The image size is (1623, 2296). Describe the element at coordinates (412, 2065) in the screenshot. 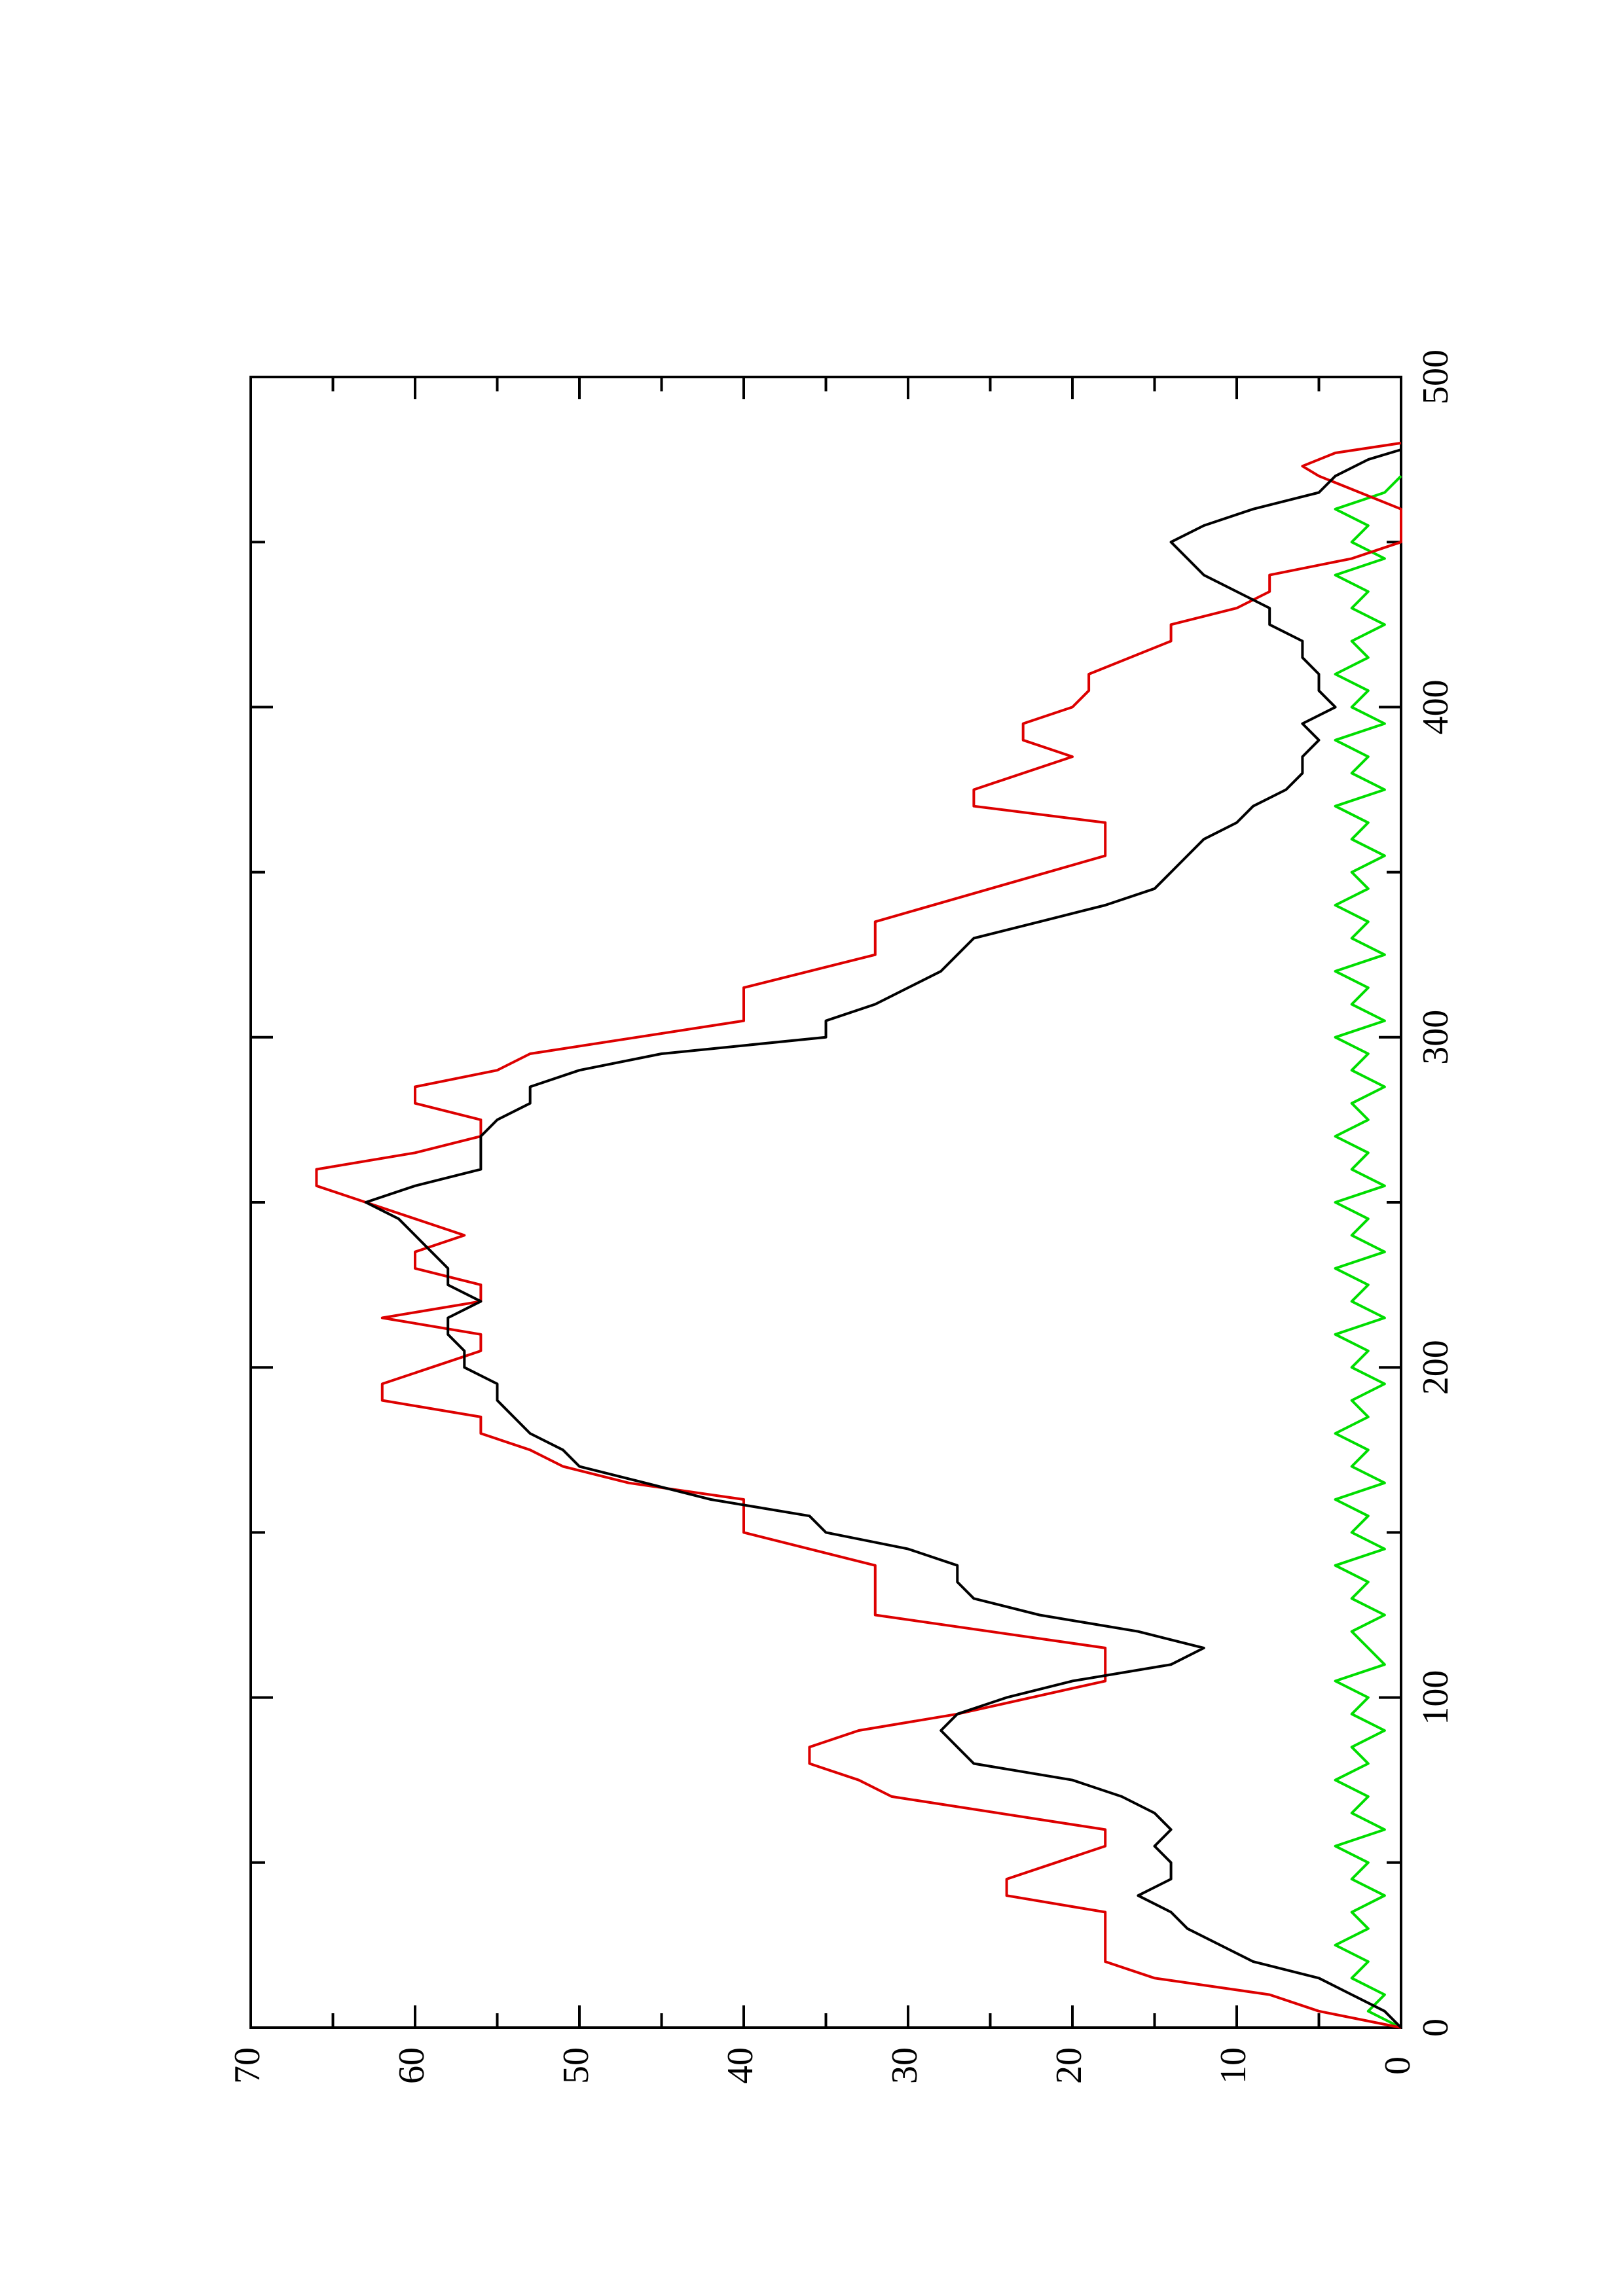

I see `y-tick-label: 60` at that location.